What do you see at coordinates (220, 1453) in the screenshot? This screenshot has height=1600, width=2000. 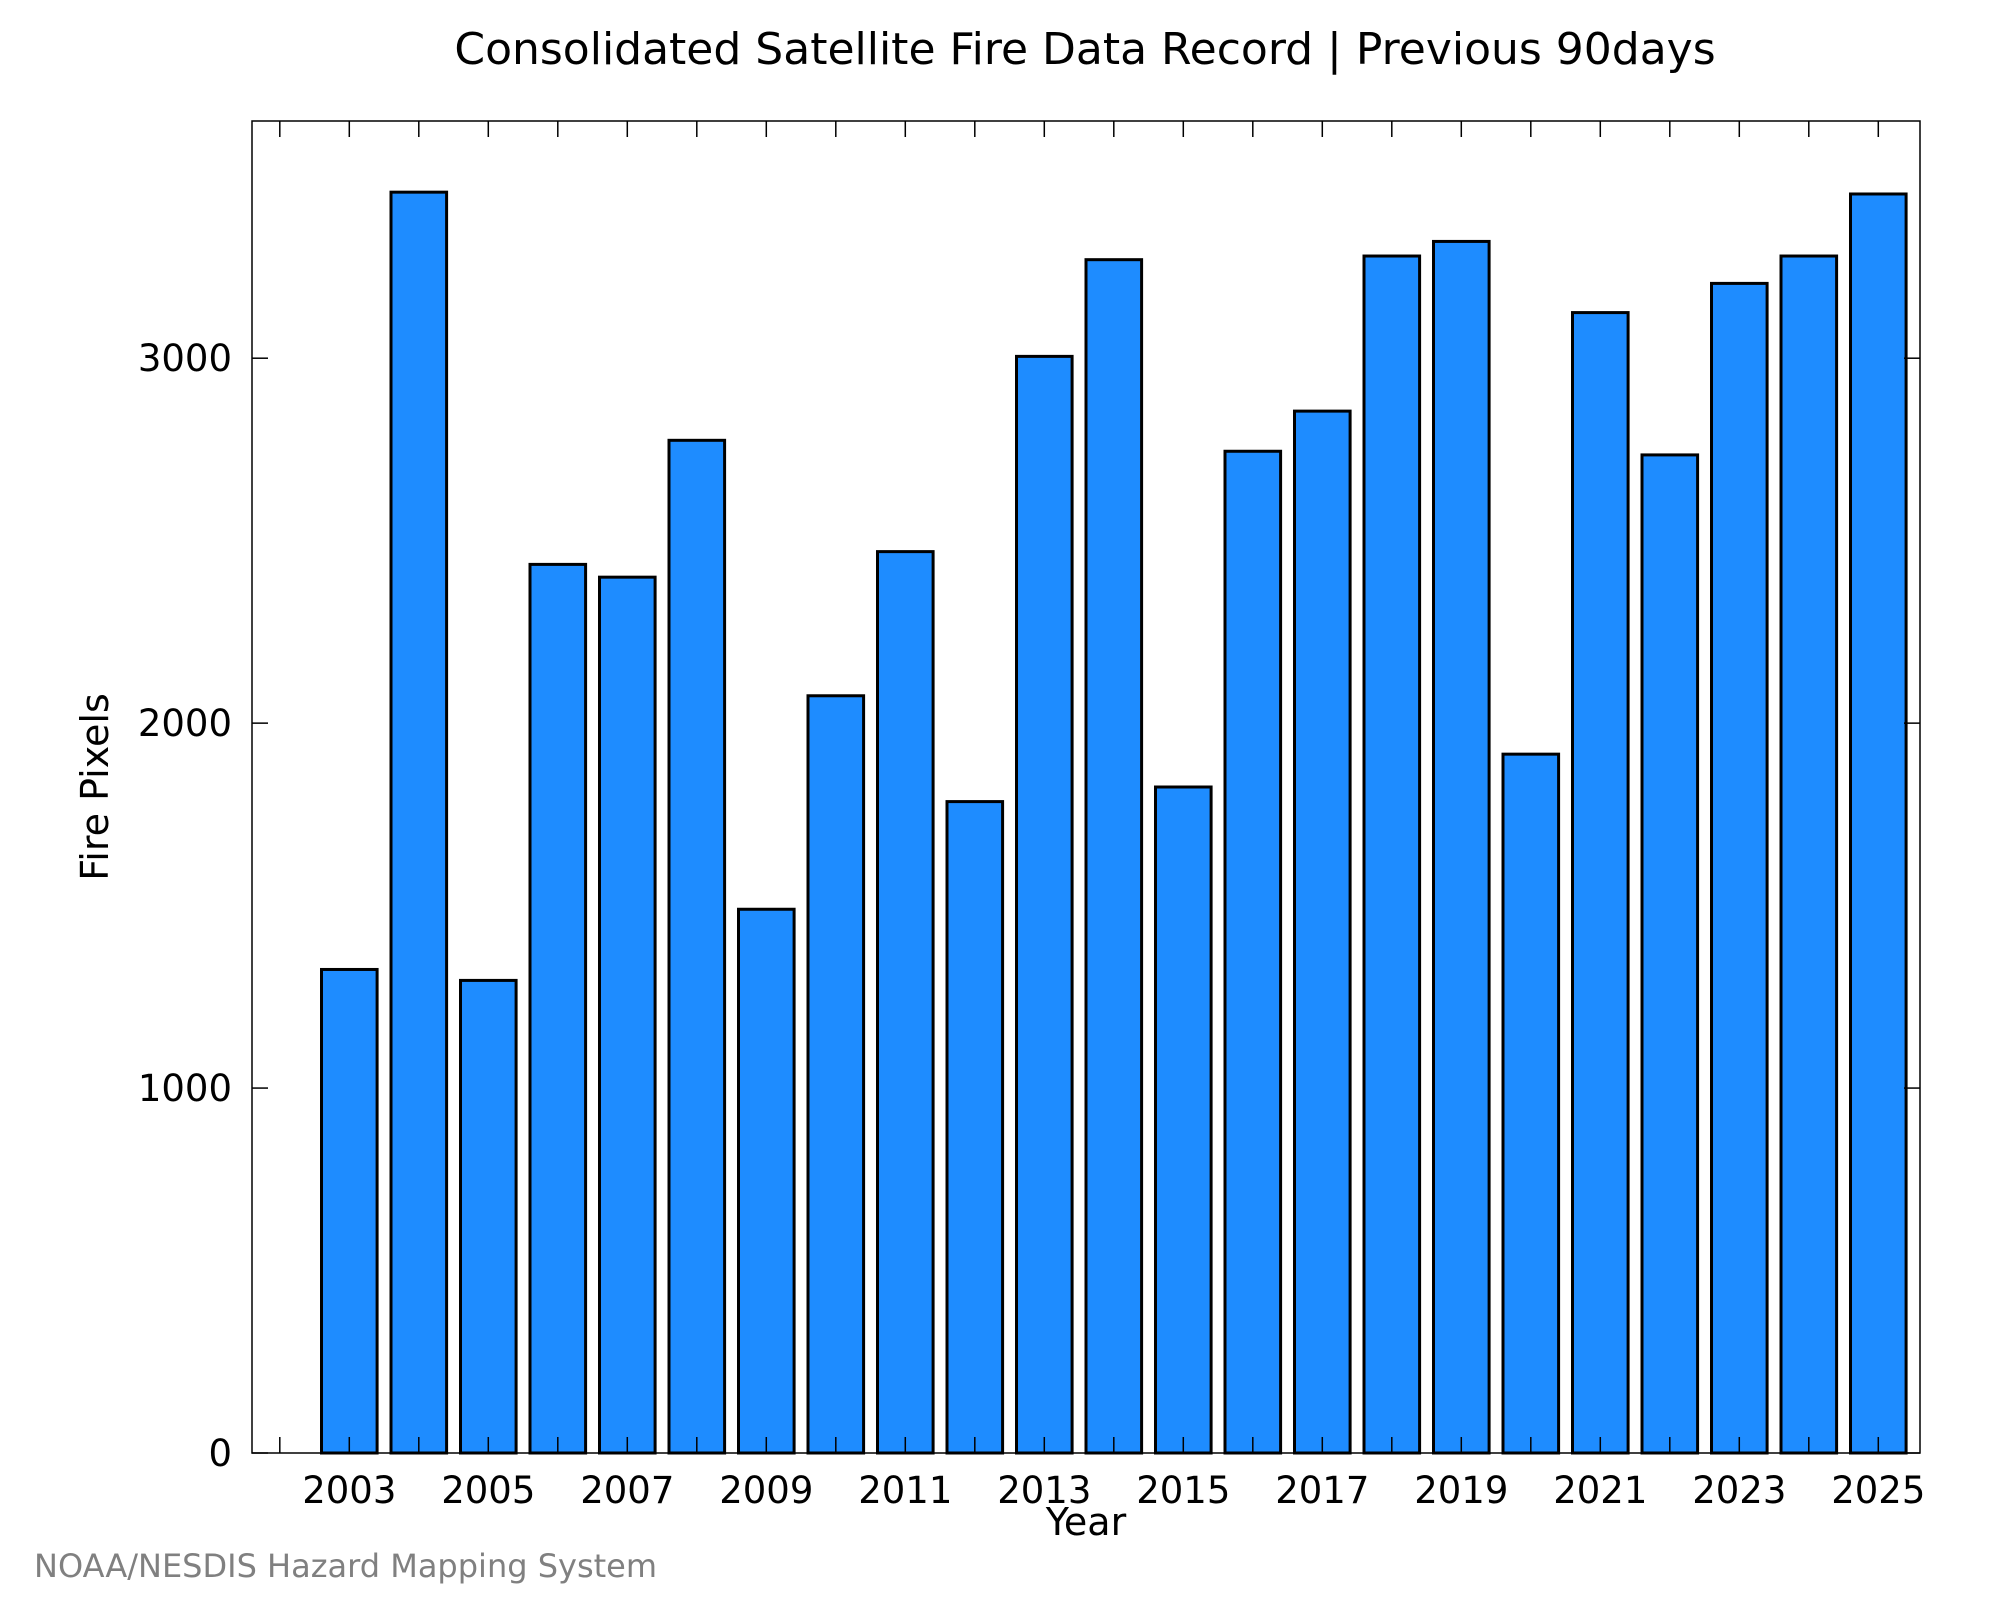 I see `y-tick-label-0: 0` at bounding box center [220, 1453].